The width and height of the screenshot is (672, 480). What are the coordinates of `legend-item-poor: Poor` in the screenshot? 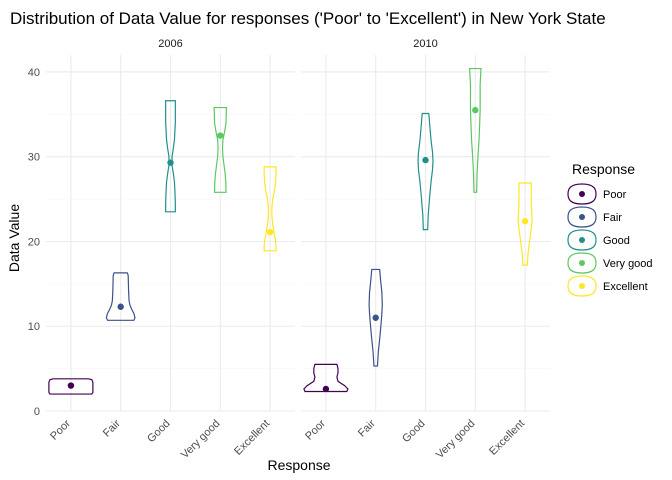 It's located at (597, 194).